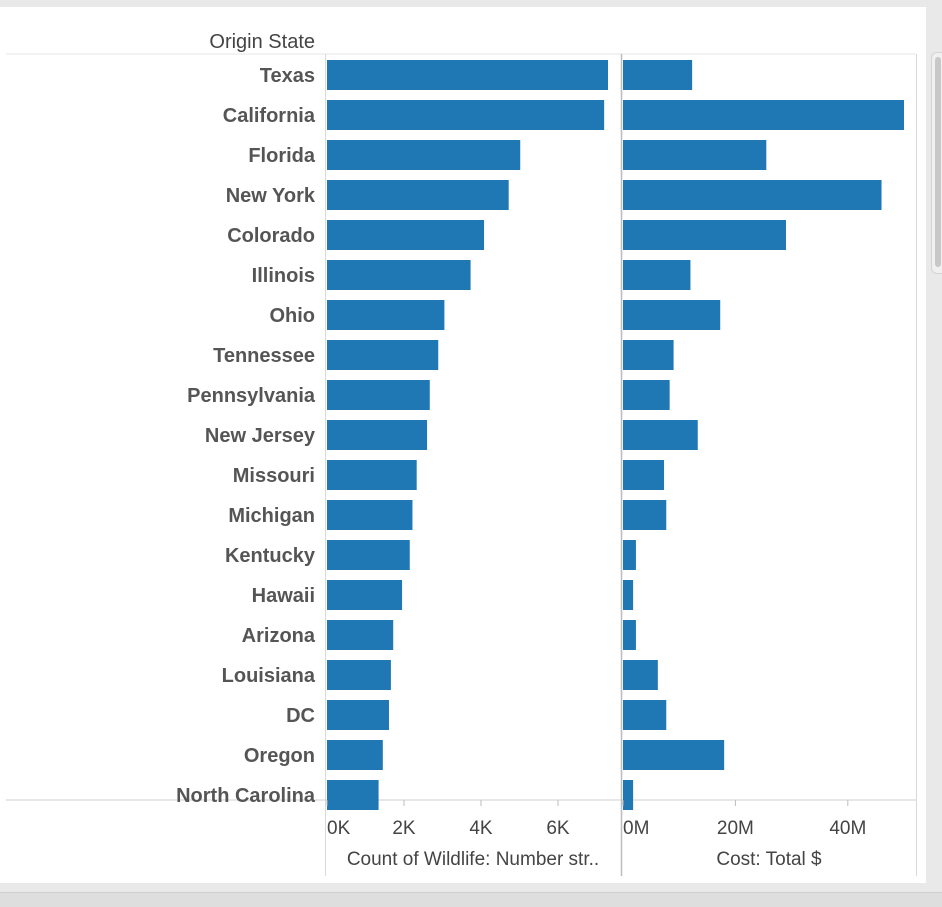 The height and width of the screenshot is (907, 942). Describe the element at coordinates (674, 755) in the screenshot. I see `bar-cost-oregon` at that location.